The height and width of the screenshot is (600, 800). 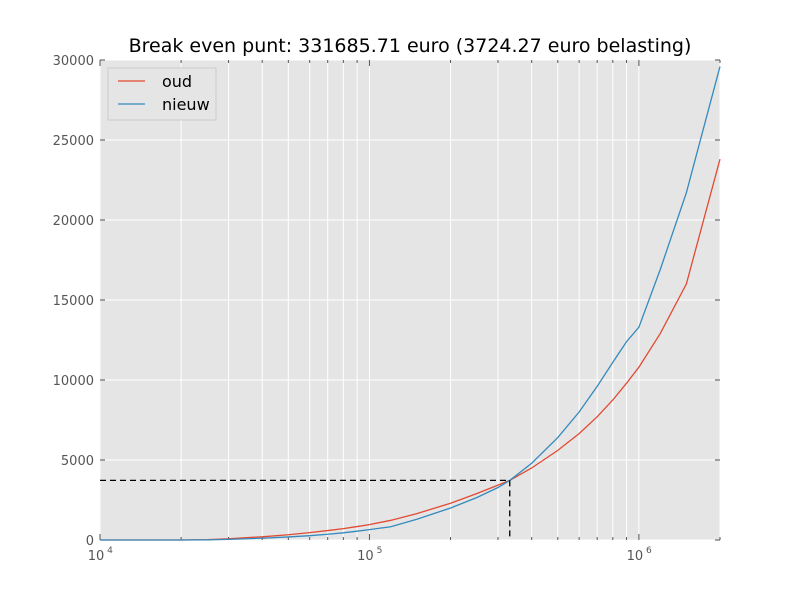 I want to click on y-tick-label: 0, so click(x=90, y=541).